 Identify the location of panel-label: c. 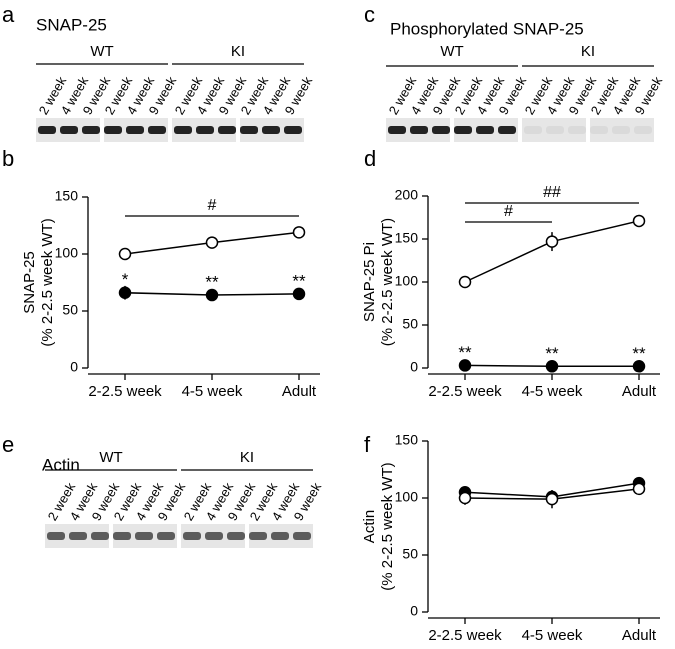
(369, 14).